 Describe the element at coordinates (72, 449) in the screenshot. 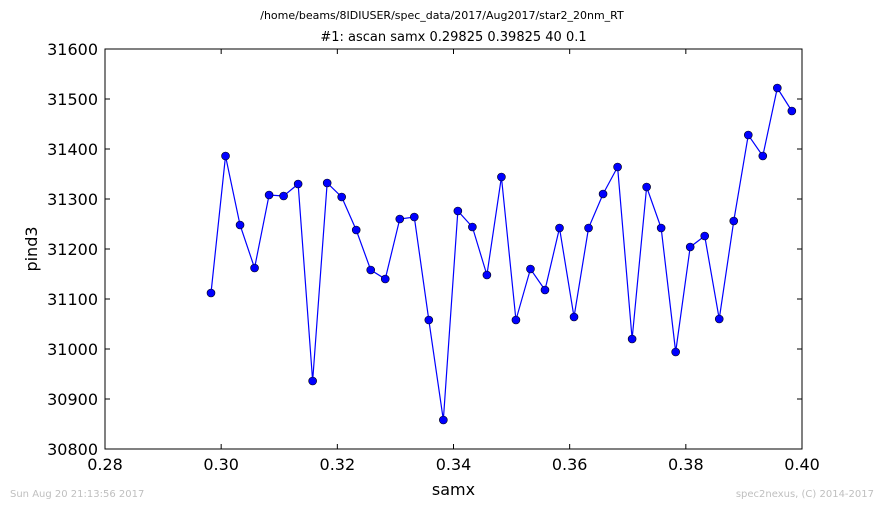

I see `y-tick-label: 30800` at that location.